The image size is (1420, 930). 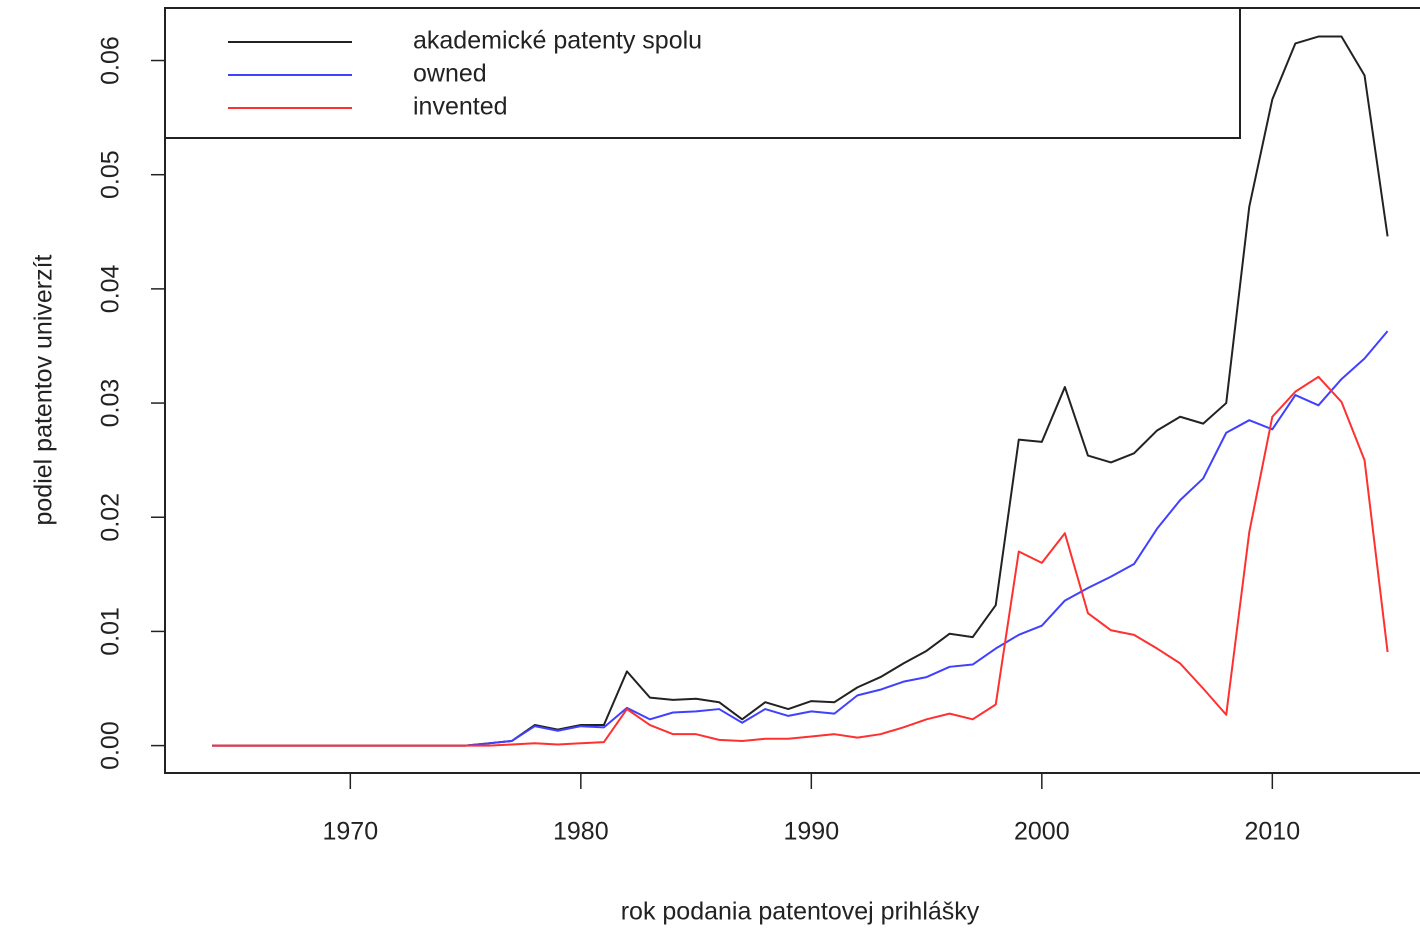 What do you see at coordinates (111, 60) in the screenshot?
I see `y-tick-label: 0.06` at bounding box center [111, 60].